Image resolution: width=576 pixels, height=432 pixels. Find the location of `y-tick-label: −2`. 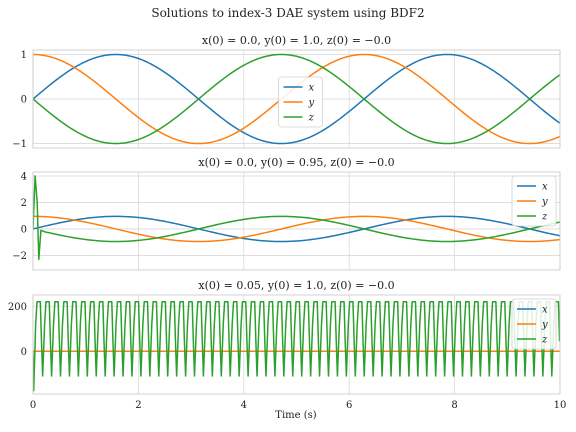

y-tick-label: −2 is located at coordinates (19, 256).